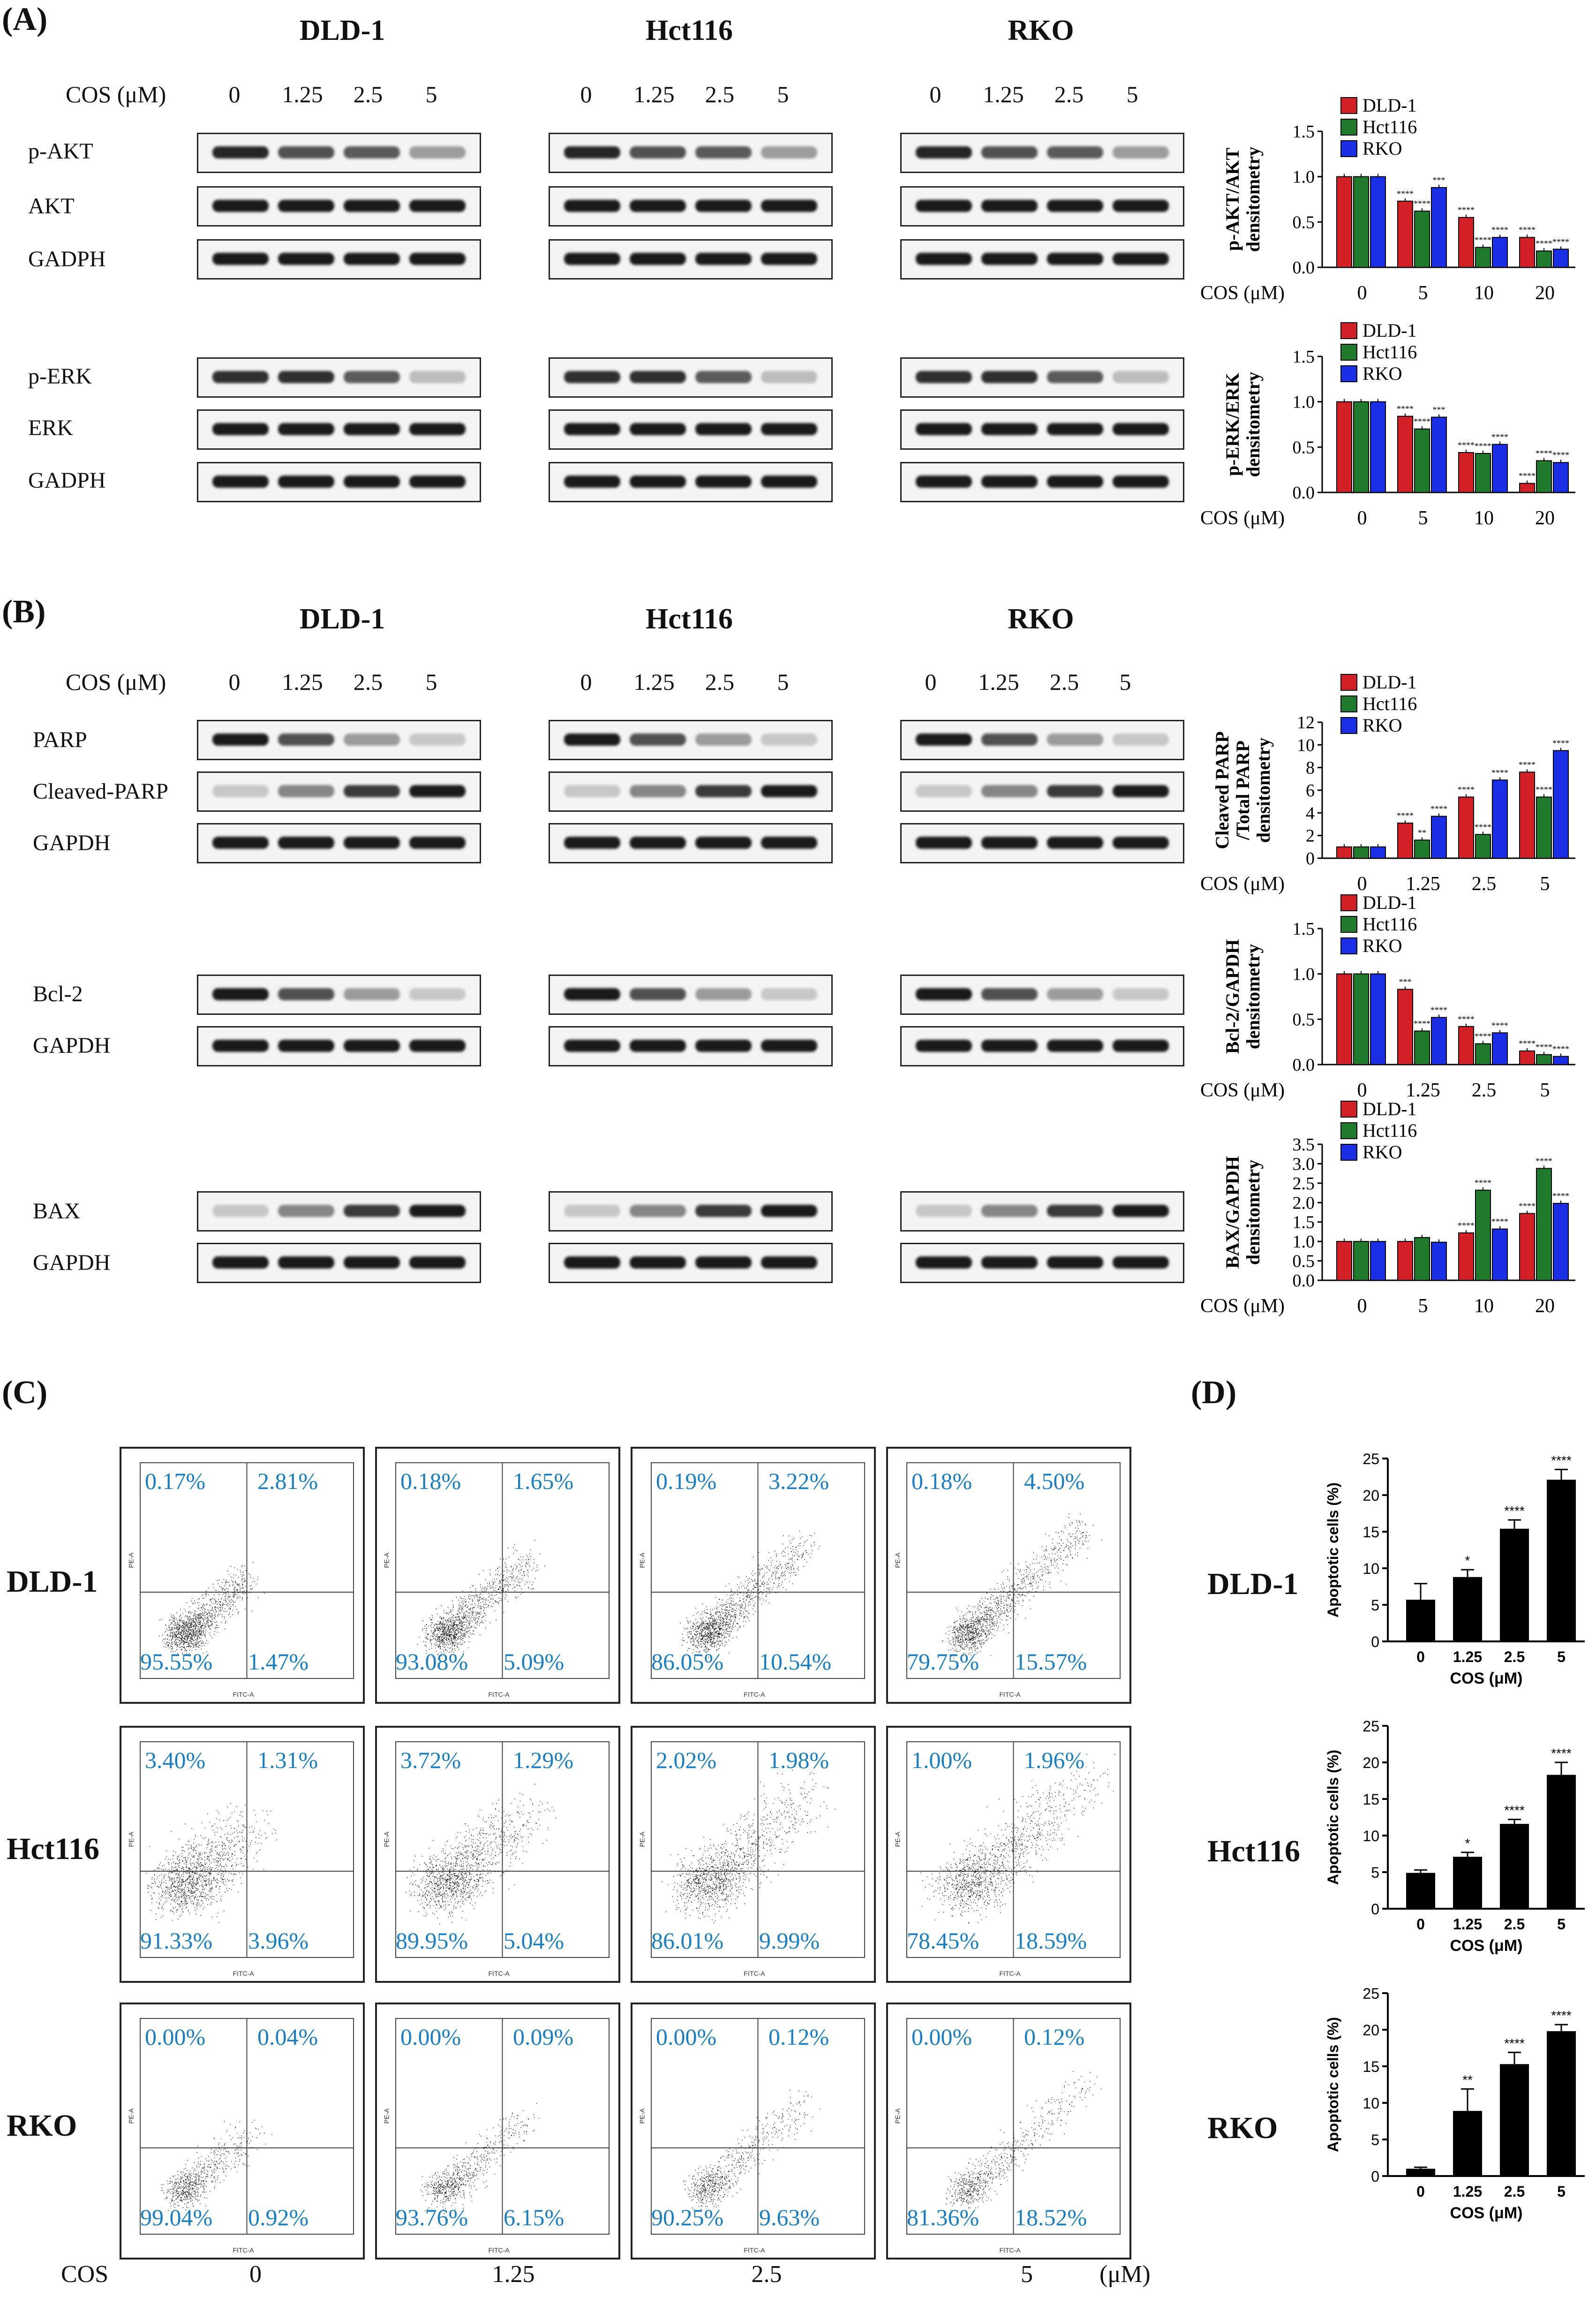 This screenshot has width=1596, height=2305. Describe the element at coordinates (1041, 30) in the screenshot. I see `blot-a-header-rko: RKO` at that location.